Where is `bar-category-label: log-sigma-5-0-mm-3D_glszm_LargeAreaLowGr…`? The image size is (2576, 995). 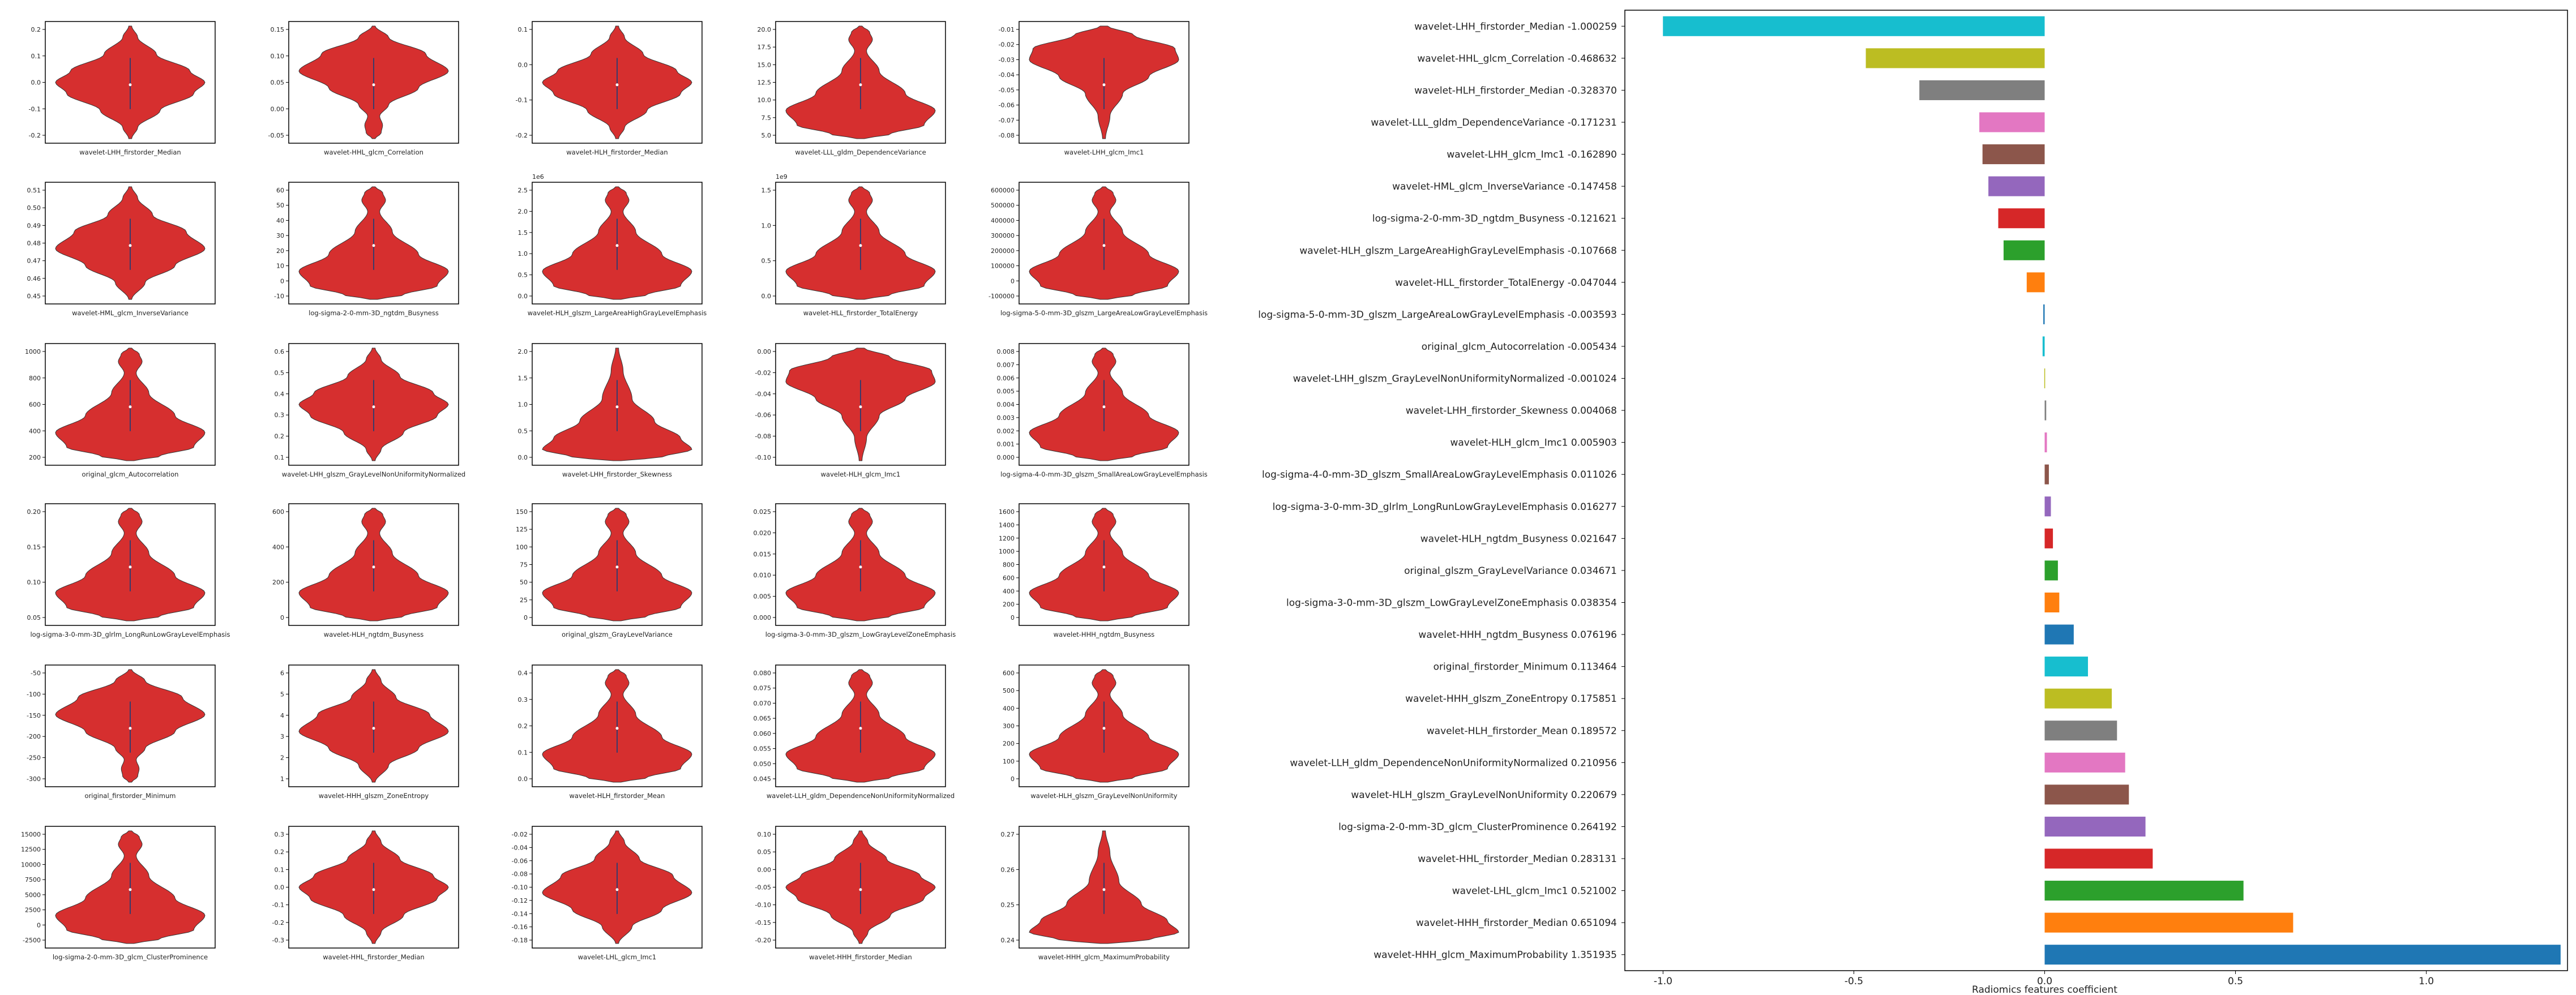
bar-category-label: log-sigma-5-0-mm-3D_glszm_LargeAreaLowGr… is located at coordinates (1437, 314).